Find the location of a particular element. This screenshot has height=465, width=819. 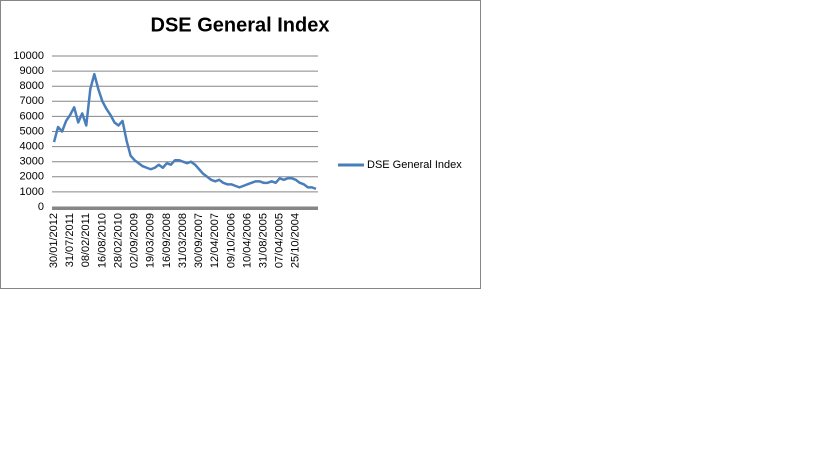

x-tick-label: 31/07/2011 is located at coordinates (70, 240).